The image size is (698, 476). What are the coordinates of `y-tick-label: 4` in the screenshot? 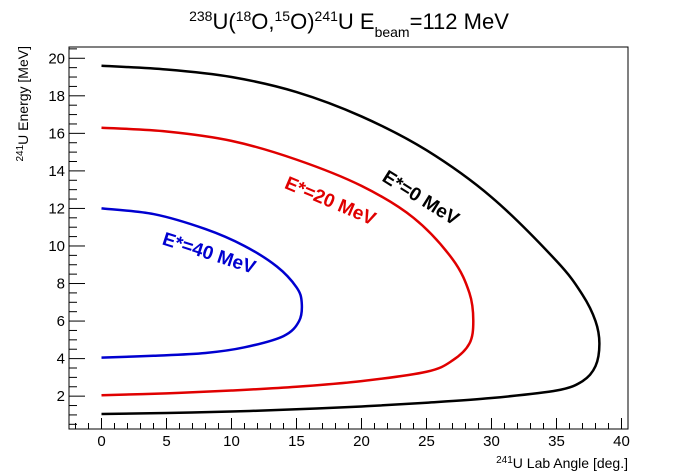 It's located at (61, 359).